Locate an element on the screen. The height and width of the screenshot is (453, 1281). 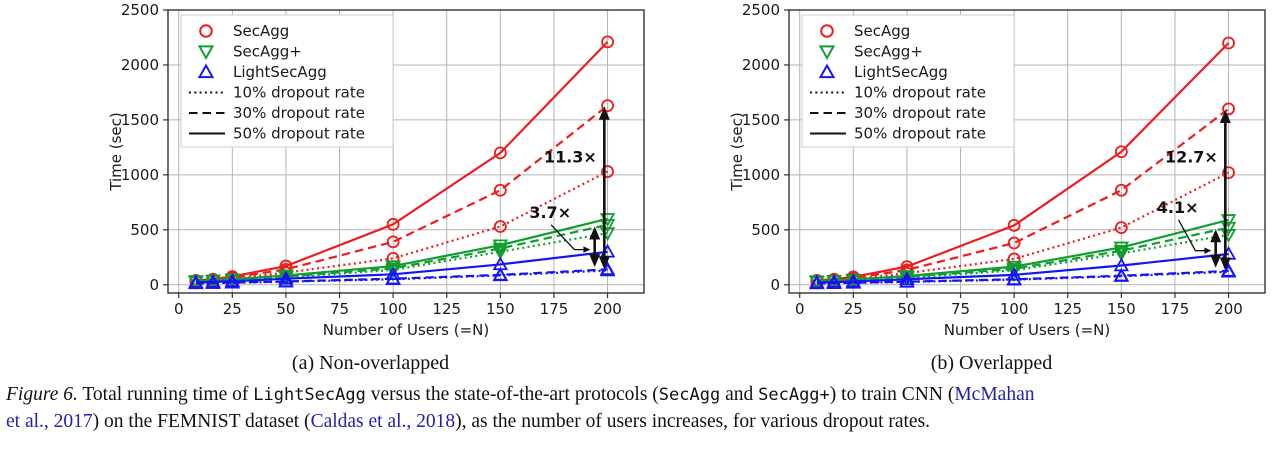
subcaption-a: (a) Non-overlapped is located at coordinates (370, 363).